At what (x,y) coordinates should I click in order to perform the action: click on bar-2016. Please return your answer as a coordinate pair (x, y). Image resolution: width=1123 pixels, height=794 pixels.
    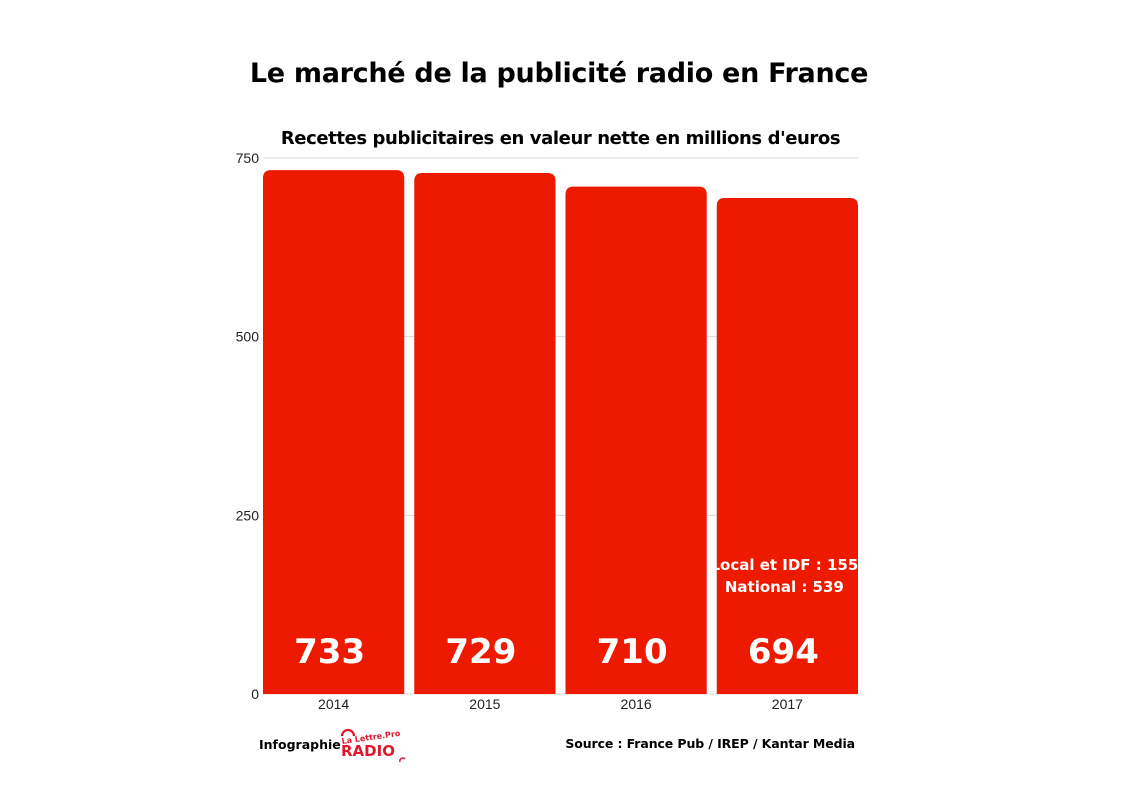
    Looking at the image, I should click on (636, 440).